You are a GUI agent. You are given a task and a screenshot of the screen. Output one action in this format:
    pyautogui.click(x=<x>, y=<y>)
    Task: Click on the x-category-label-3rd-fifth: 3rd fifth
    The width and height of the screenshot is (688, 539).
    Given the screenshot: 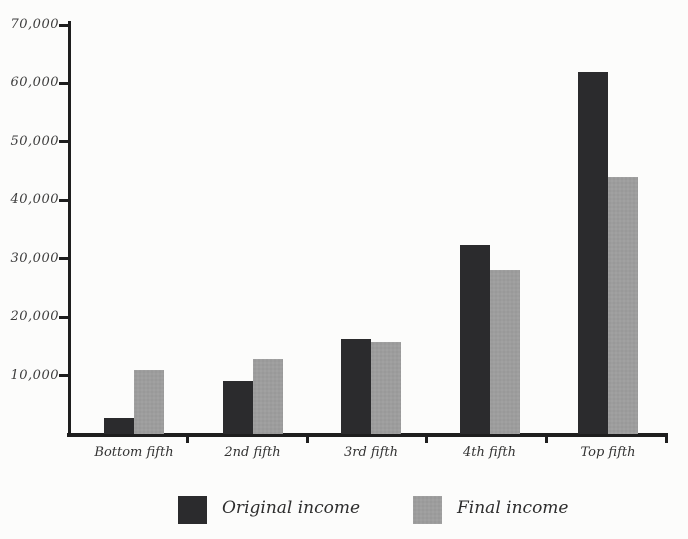 What is the action you would take?
    pyautogui.click(x=371, y=452)
    